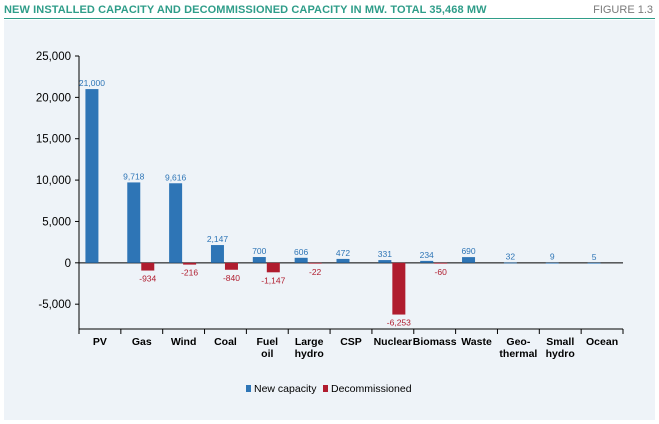  Describe the element at coordinates (393, 342) in the screenshot. I see `category-label: Nuclear` at that location.